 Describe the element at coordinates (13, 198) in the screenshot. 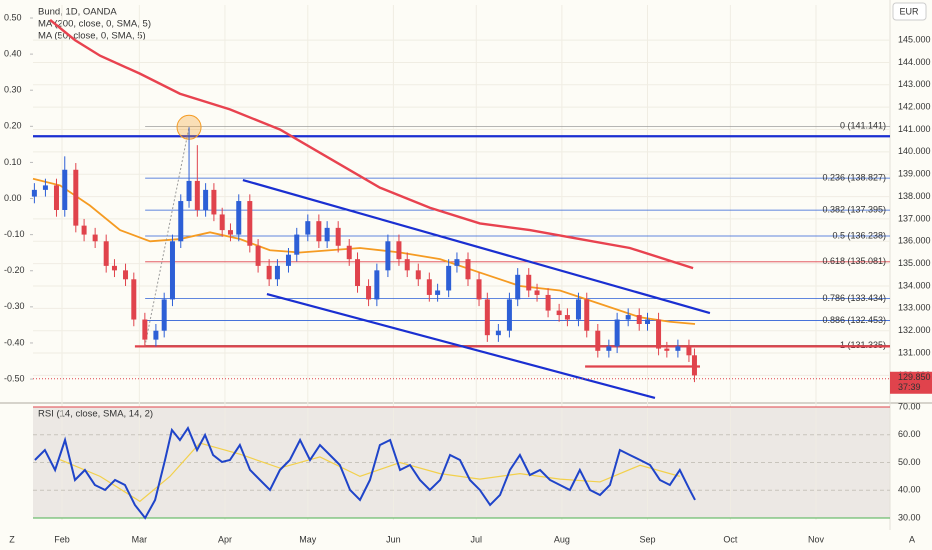

I see `y2-tick-label: 0.00` at that location.